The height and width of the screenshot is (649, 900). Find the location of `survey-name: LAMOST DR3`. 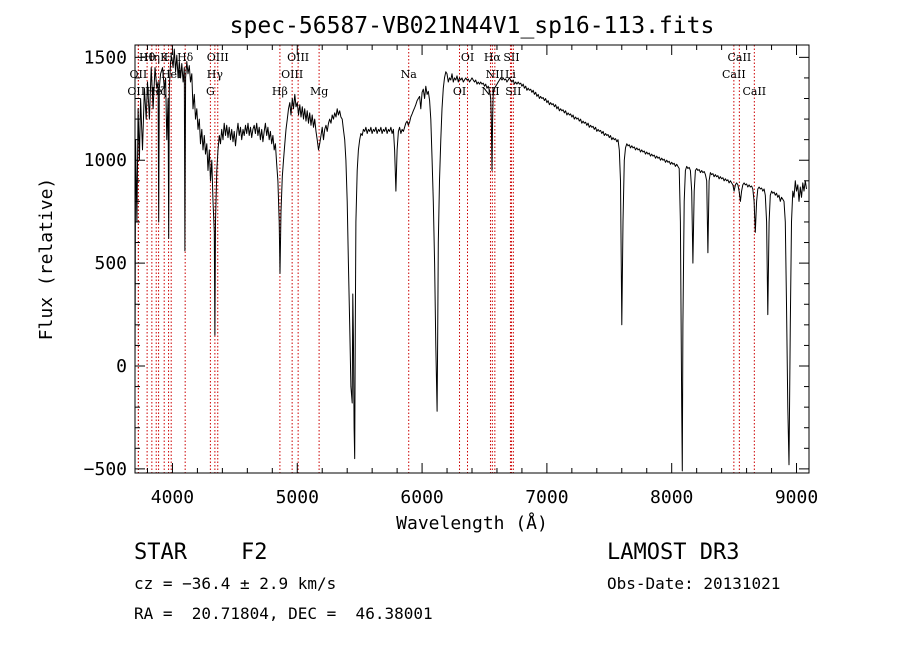

survey-name: LAMOST DR3 is located at coordinates (673, 552).